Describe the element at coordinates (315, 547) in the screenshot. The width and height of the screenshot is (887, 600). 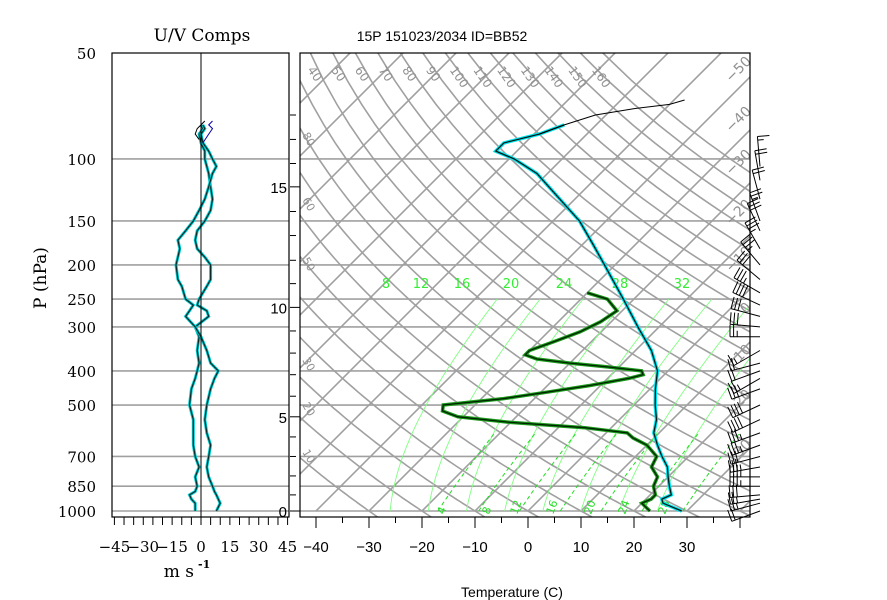
I see `temperature-tick-label: −40` at that location.